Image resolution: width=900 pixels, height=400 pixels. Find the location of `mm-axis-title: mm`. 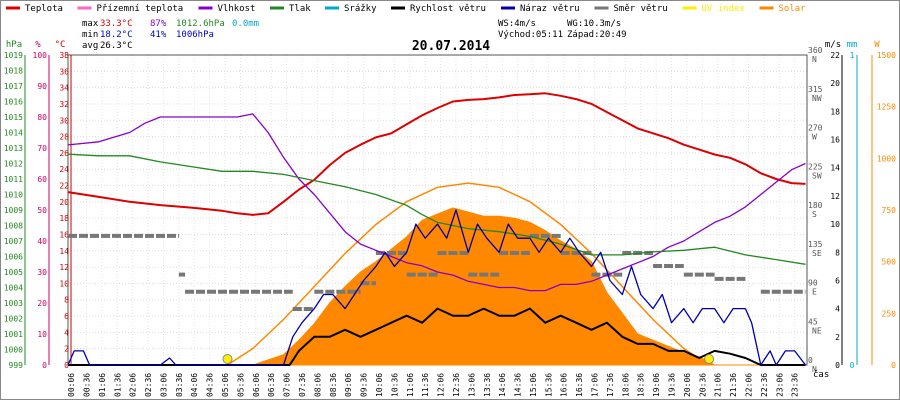

mm-axis-title: mm is located at coordinates (852, 45).